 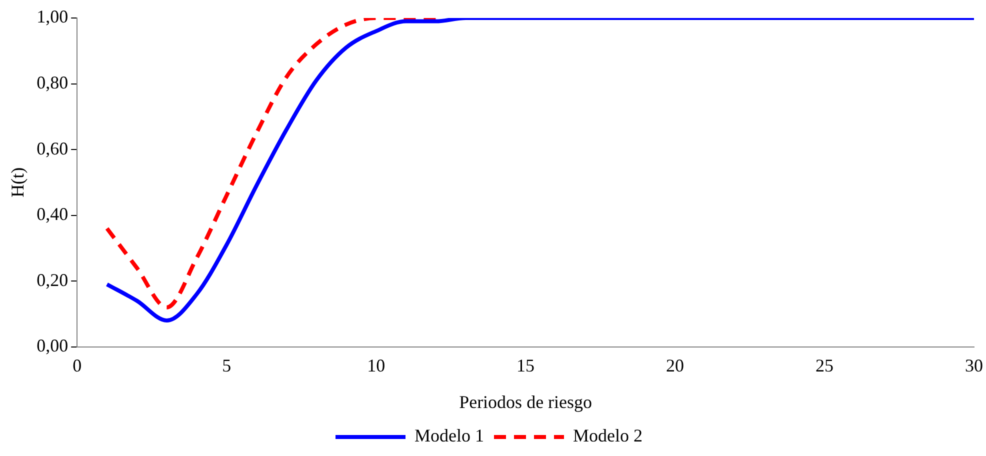 I want to click on legend-label: Modelo 1, so click(x=449, y=436).